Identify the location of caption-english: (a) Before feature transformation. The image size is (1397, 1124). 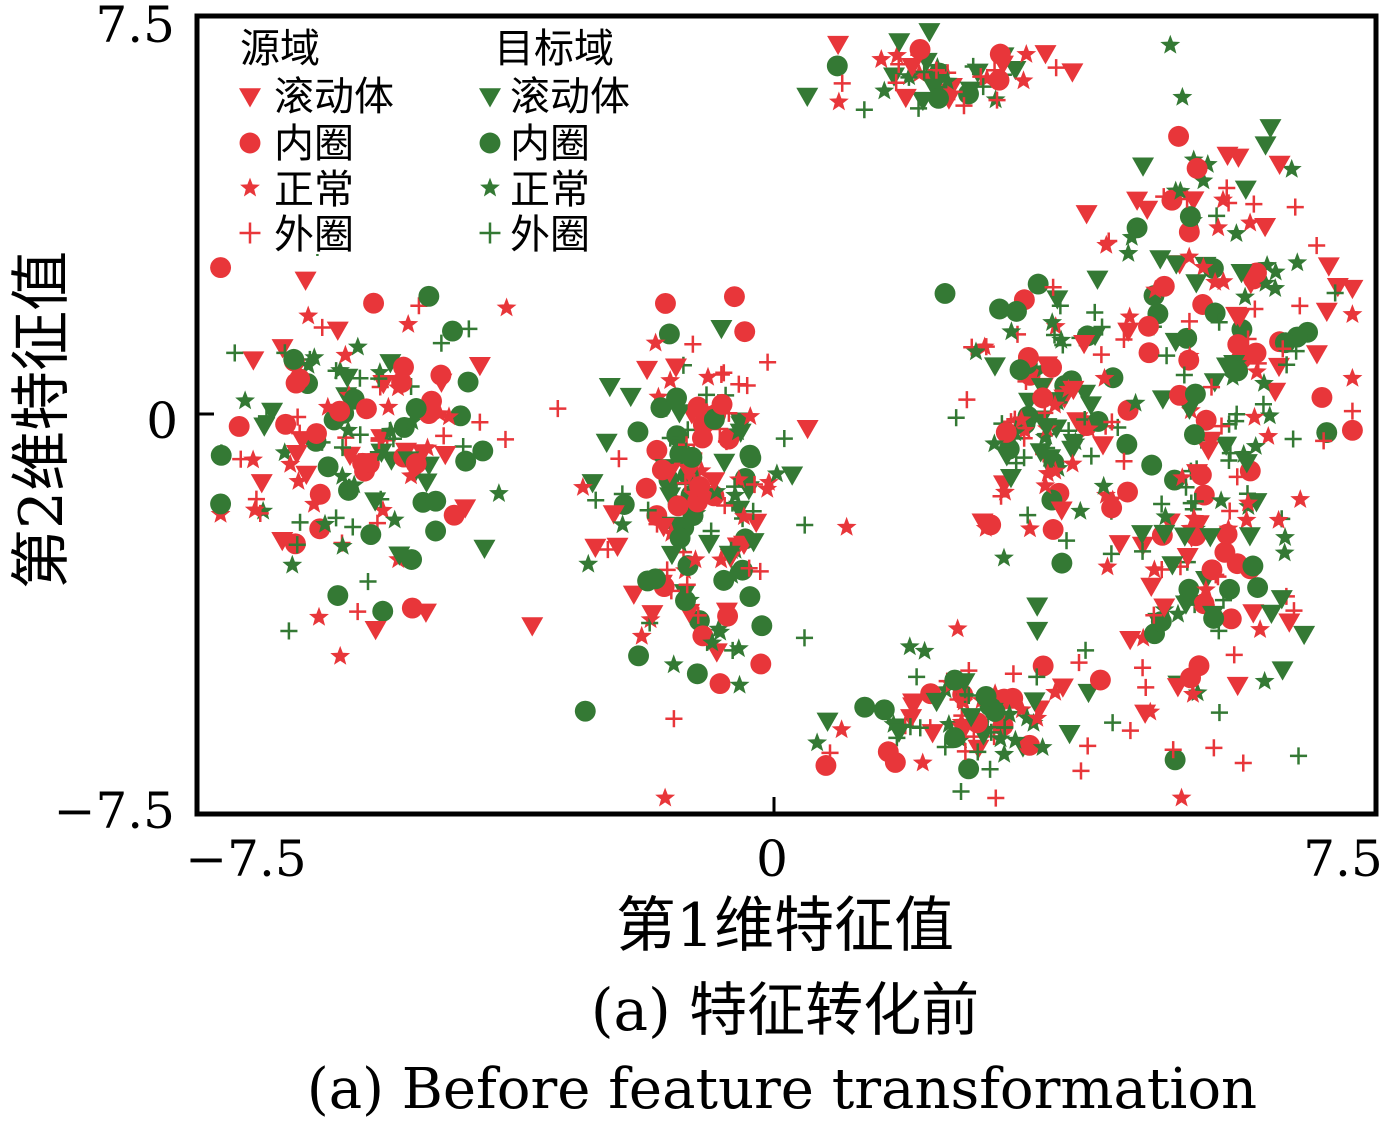
(782, 1089).